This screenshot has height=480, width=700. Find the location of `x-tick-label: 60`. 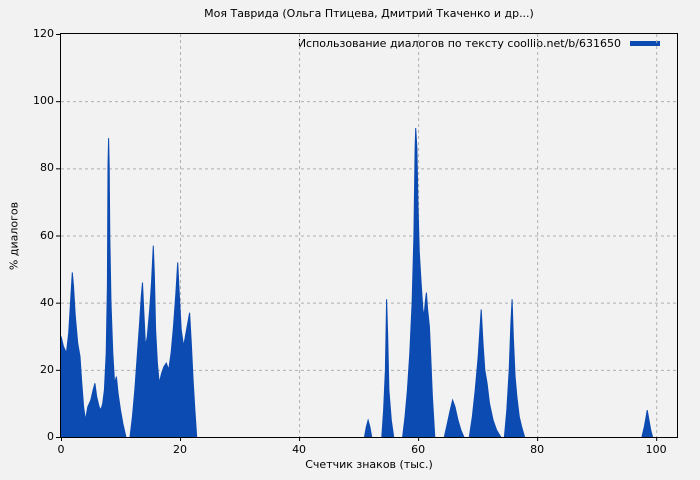

x-tick-label: 60 is located at coordinates (418, 449).